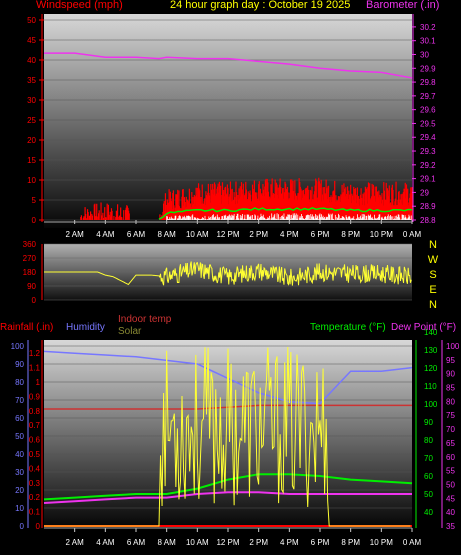 Image resolution: width=461 pixels, height=555 pixels. Describe the element at coordinates (450, 415) in the screenshot. I see `tick-label-dew-point: 75` at that location.